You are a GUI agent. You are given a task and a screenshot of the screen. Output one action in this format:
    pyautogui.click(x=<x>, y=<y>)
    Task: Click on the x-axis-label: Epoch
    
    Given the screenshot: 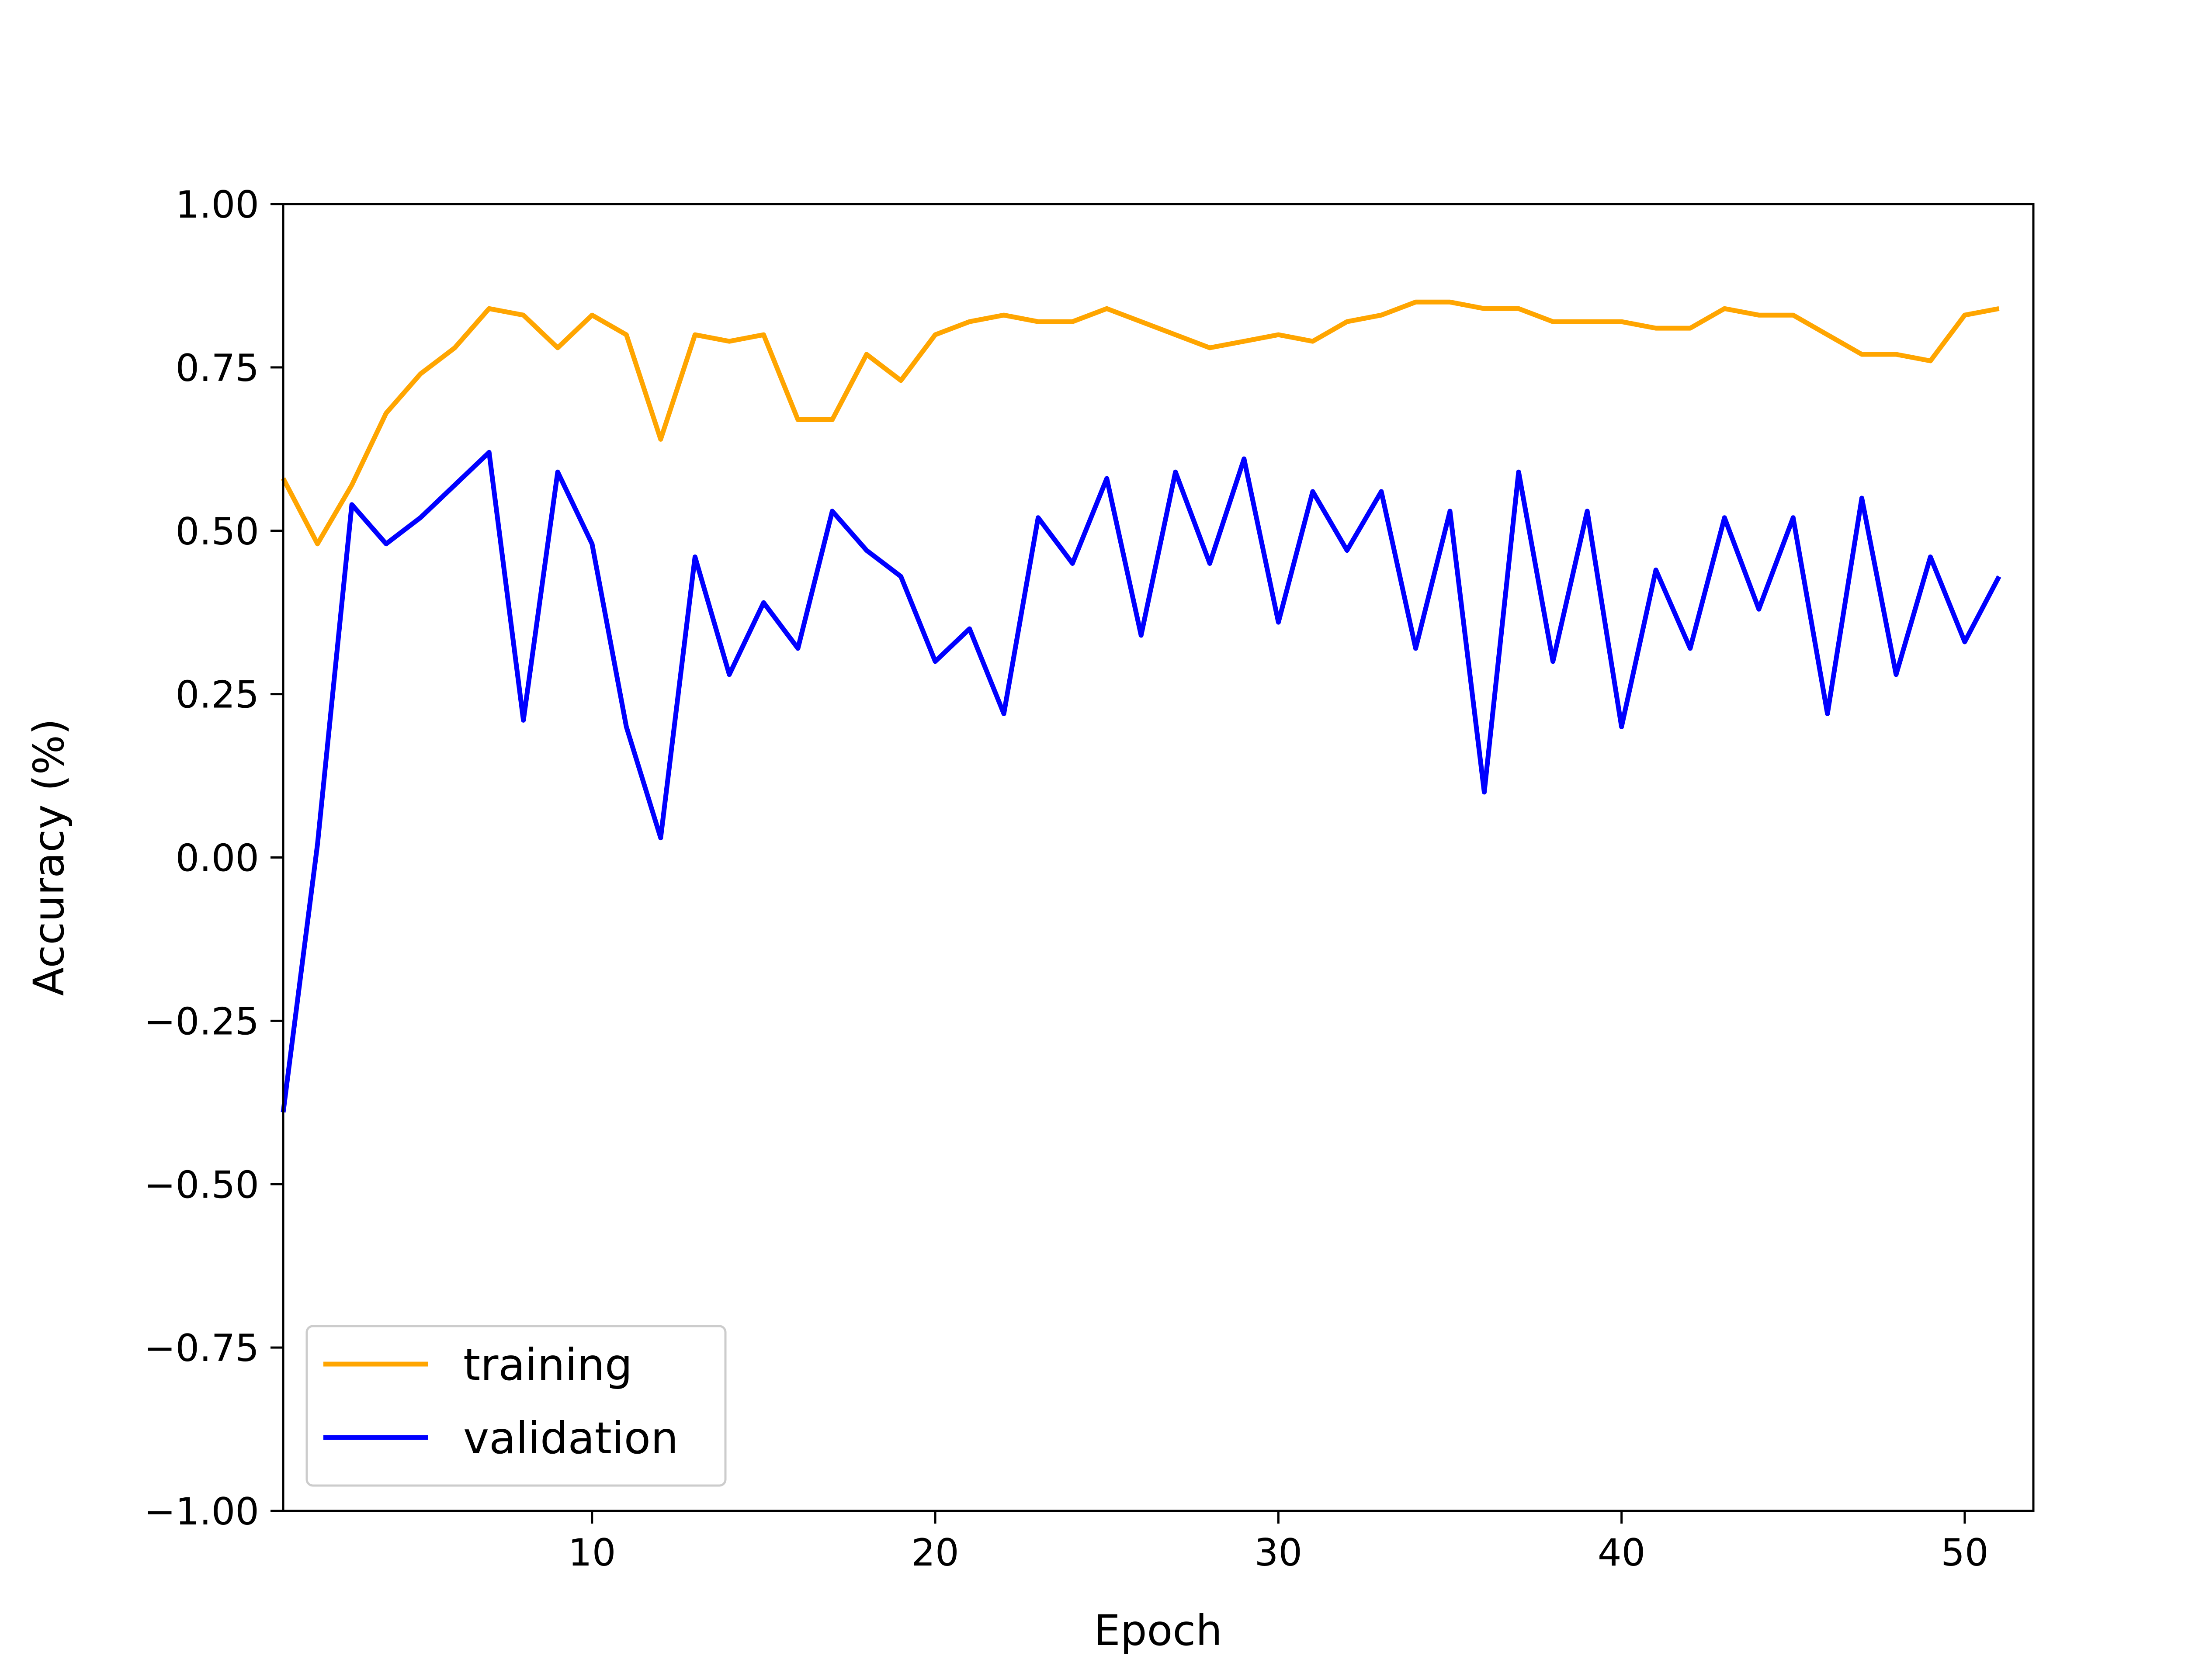 What is the action you would take?
    pyautogui.click(x=1158, y=1631)
    